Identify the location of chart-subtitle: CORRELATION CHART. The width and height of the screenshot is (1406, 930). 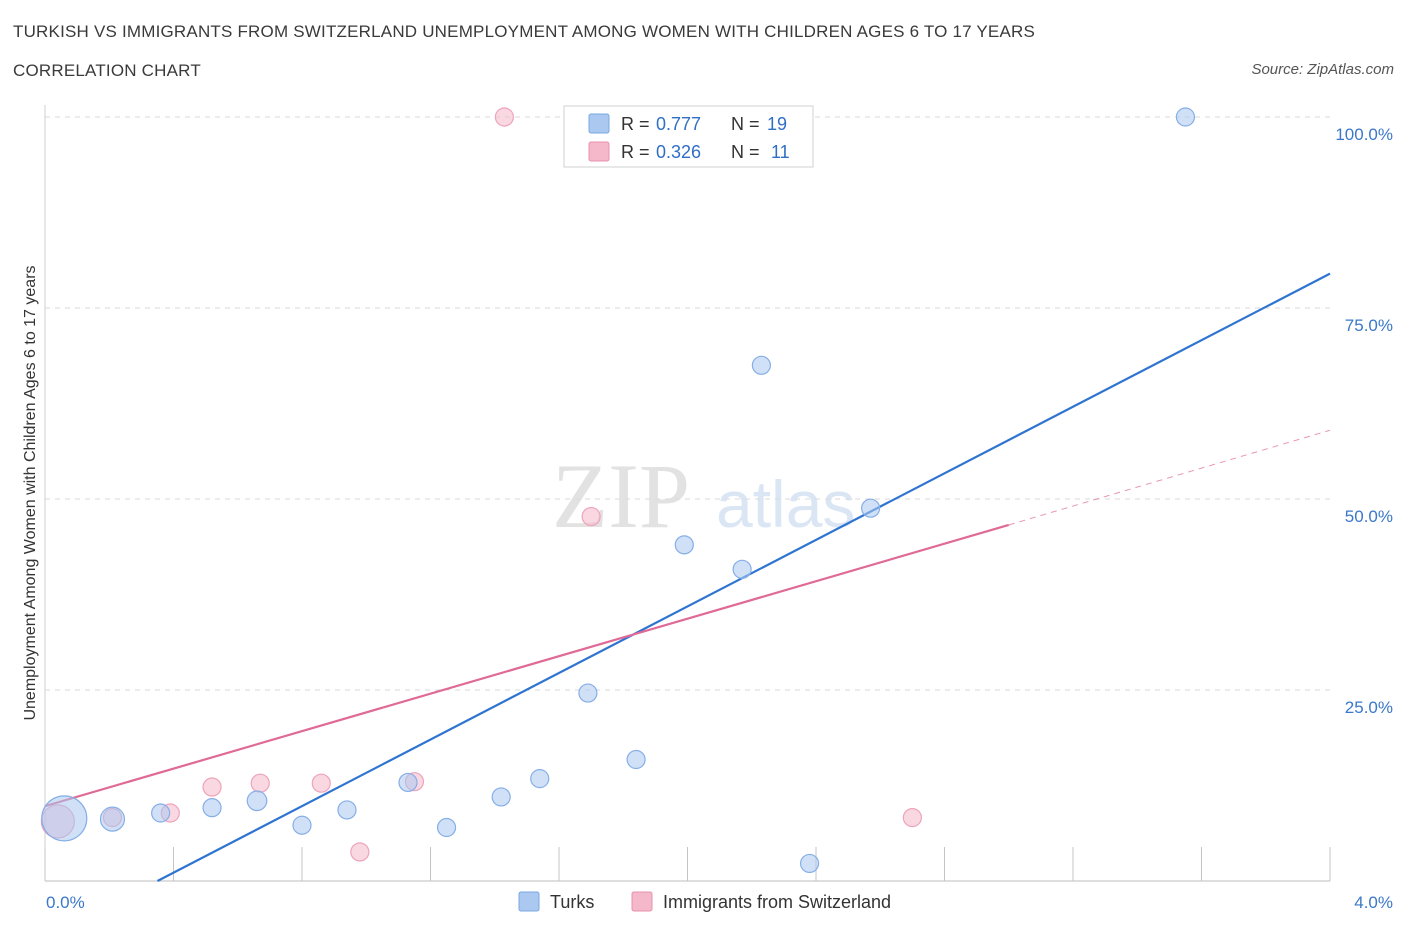
(107, 70).